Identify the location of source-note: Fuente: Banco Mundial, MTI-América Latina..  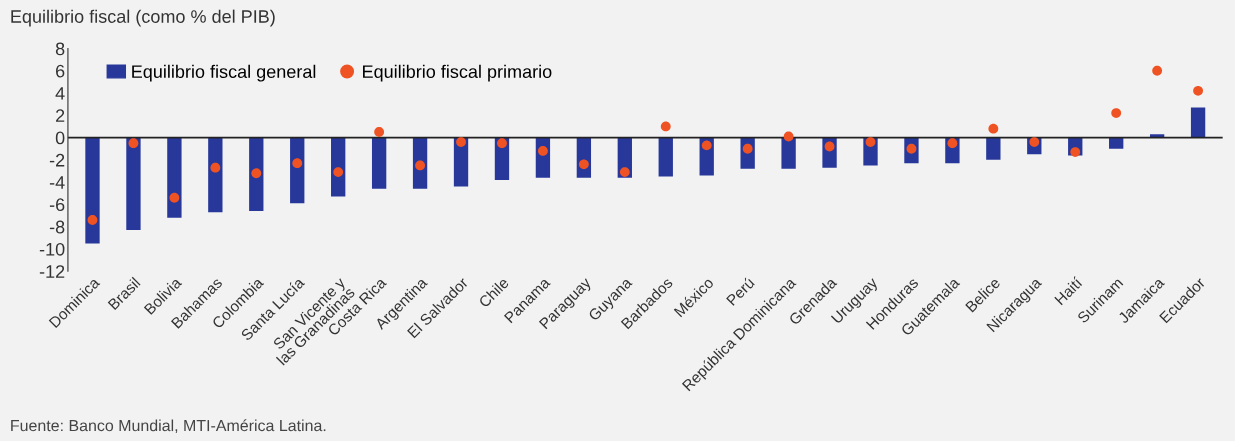
(168, 426).